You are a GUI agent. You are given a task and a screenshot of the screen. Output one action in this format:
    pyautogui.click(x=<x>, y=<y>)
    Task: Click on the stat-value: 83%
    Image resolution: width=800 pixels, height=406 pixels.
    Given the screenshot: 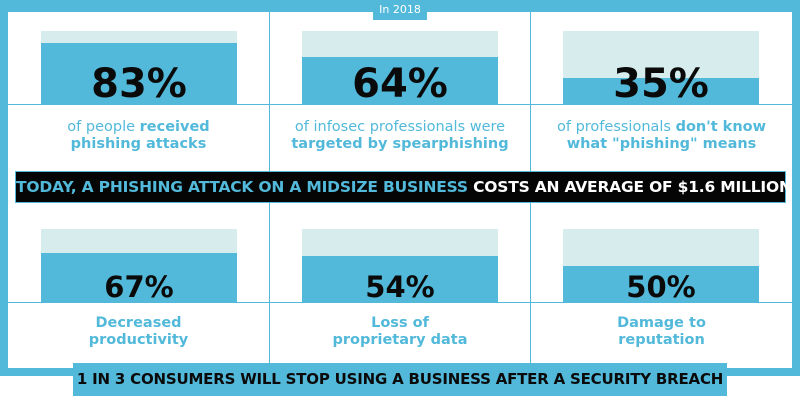 What is the action you would take?
    pyautogui.click(x=139, y=84)
    